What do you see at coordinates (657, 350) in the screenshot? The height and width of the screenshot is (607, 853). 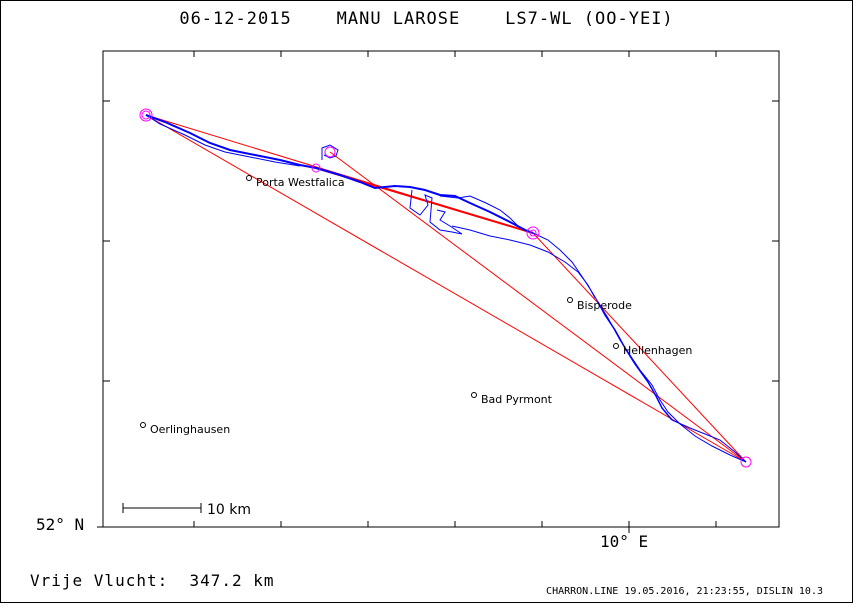 I see `town-label-hellenhagen: Hellenhagen` at bounding box center [657, 350].